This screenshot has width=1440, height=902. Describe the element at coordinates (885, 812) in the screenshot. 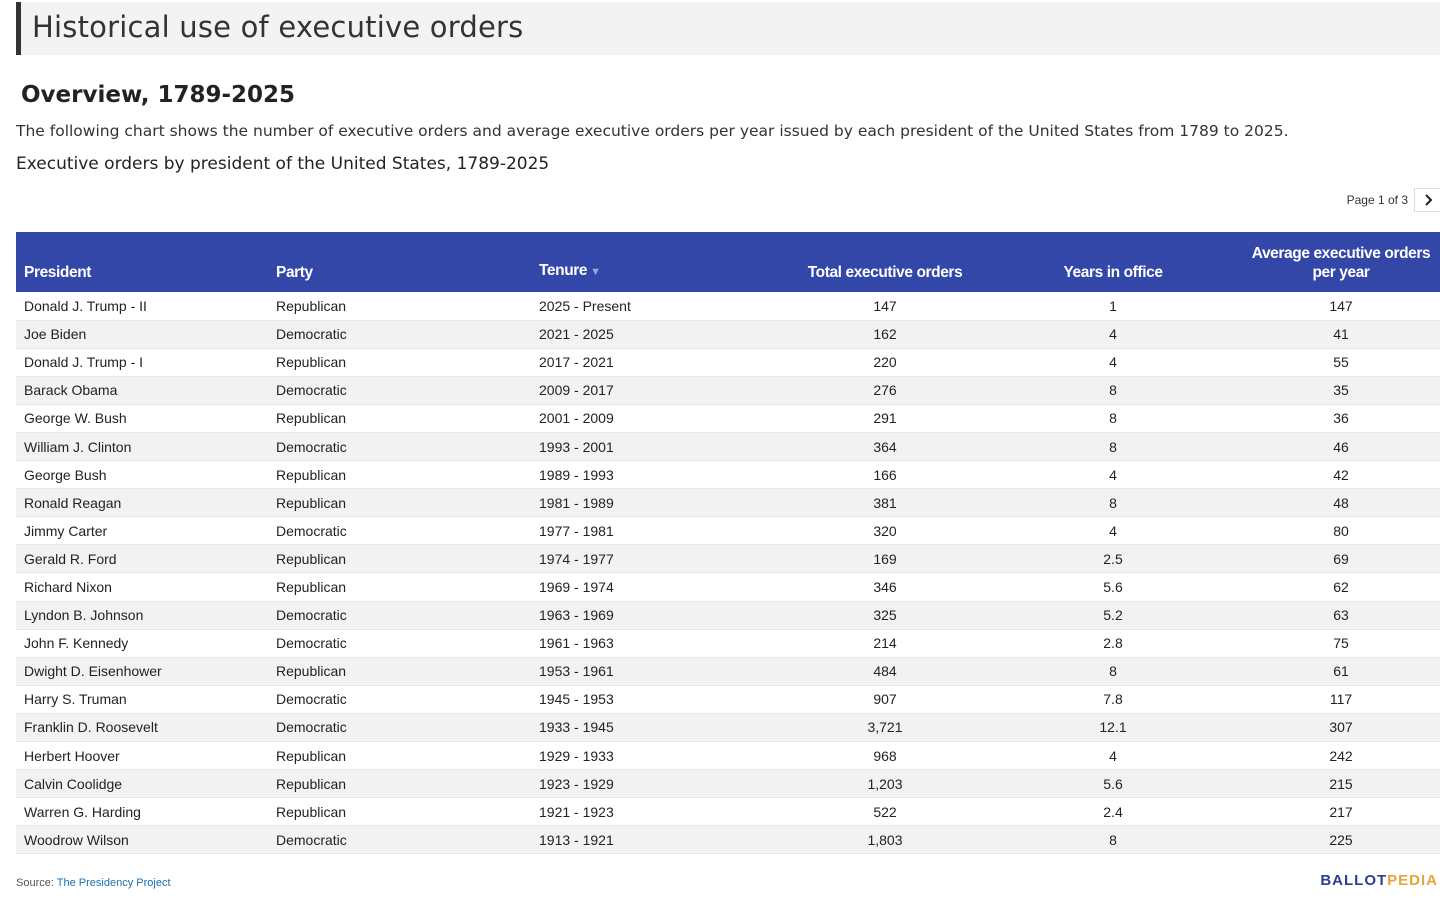

I see `total-orders-cell: 522` at that location.